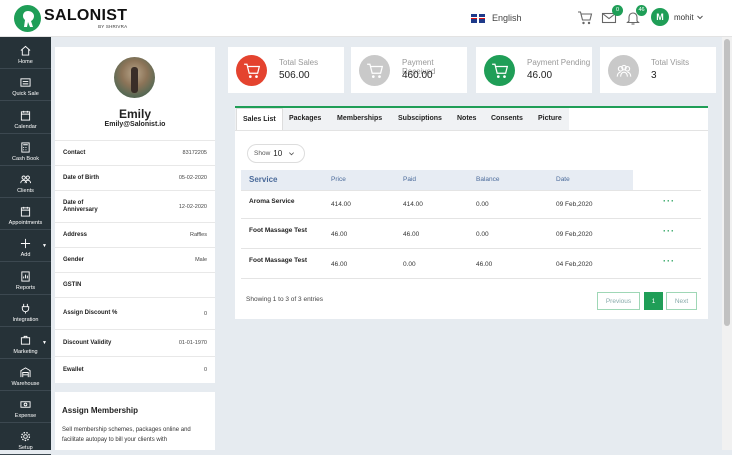 This screenshot has height=455, width=732. I want to click on brand-name: SALONIST, so click(86, 15).